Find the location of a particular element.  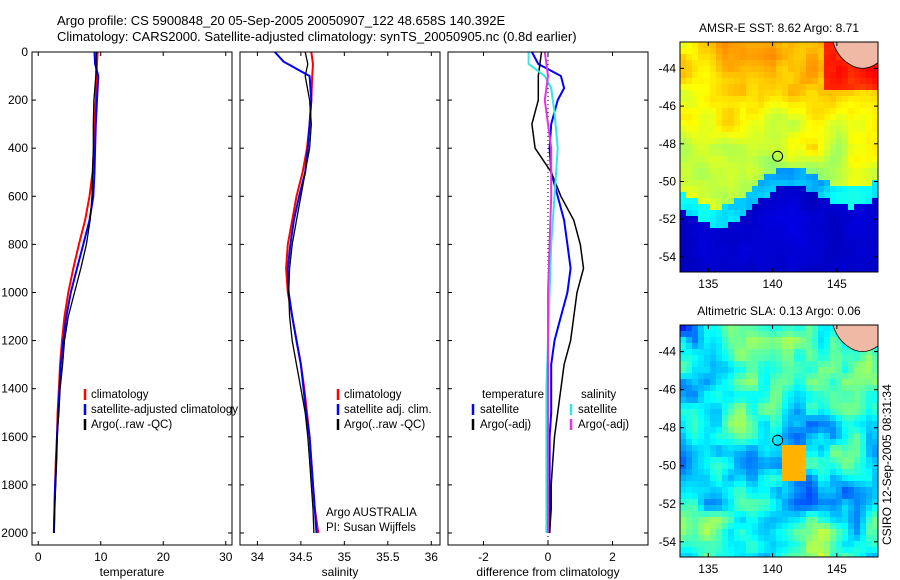

x-axis-label: temperature is located at coordinates (132, 572).